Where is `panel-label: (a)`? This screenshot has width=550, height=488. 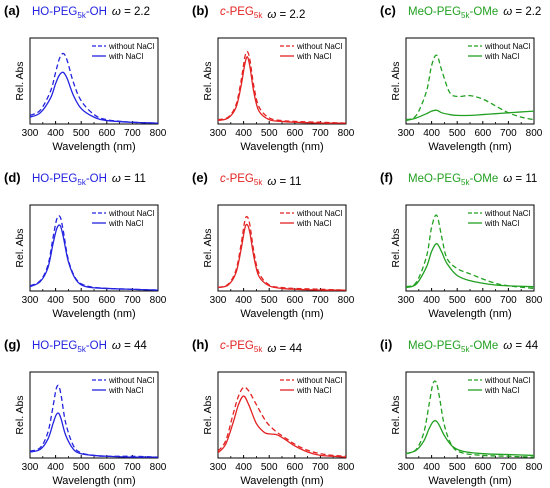
panel-label: (a) is located at coordinates (12, 10).